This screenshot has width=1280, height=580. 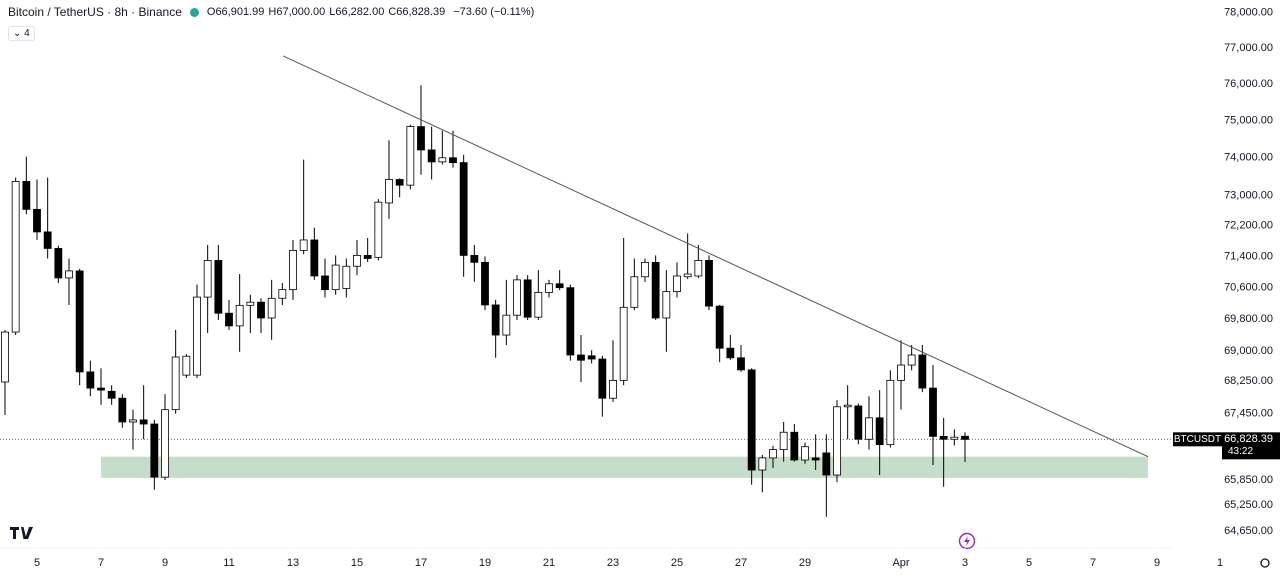 What do you see at coordinates (625, 467) in the screenshot?
I see `support-zone` at bounding box center [625, 467].